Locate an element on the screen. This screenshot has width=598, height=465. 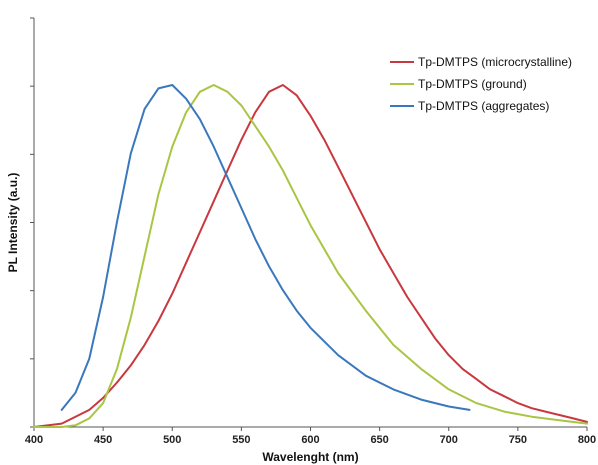
x-tick-label: 400 is located at coordinates (34, 440).